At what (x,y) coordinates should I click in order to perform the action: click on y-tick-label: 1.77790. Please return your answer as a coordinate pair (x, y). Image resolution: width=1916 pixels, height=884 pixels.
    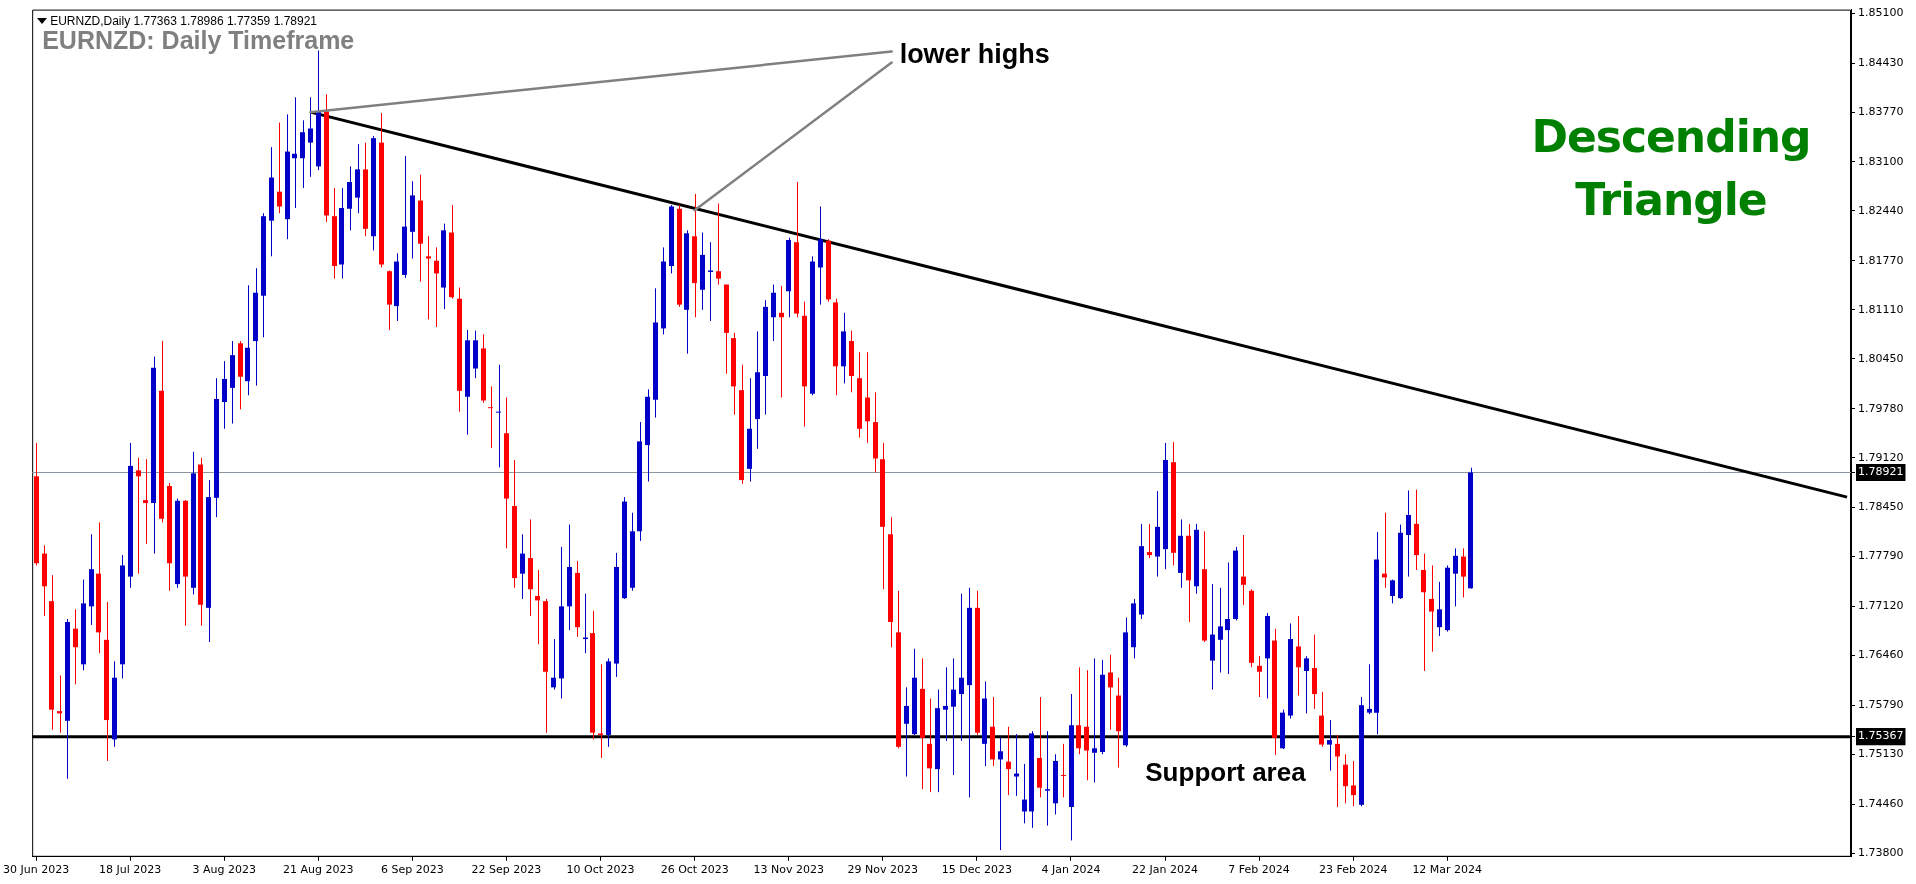
    Looking at the image, I should click on (1881, 556).